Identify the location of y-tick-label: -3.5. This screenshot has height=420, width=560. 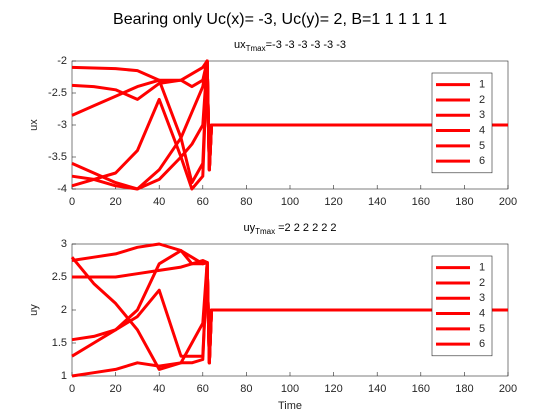
(57, 157).